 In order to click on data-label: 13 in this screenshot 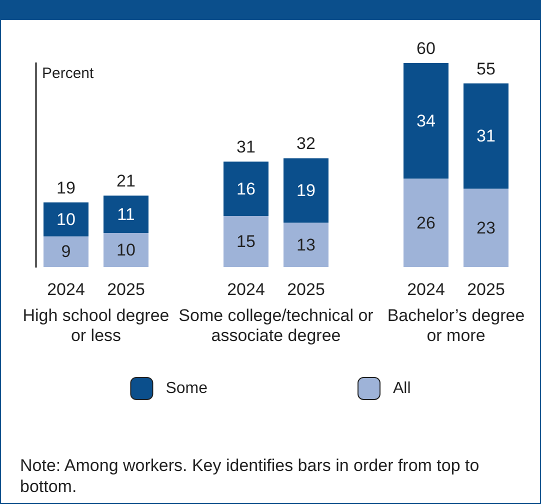, I will do `click(306, 244)`.